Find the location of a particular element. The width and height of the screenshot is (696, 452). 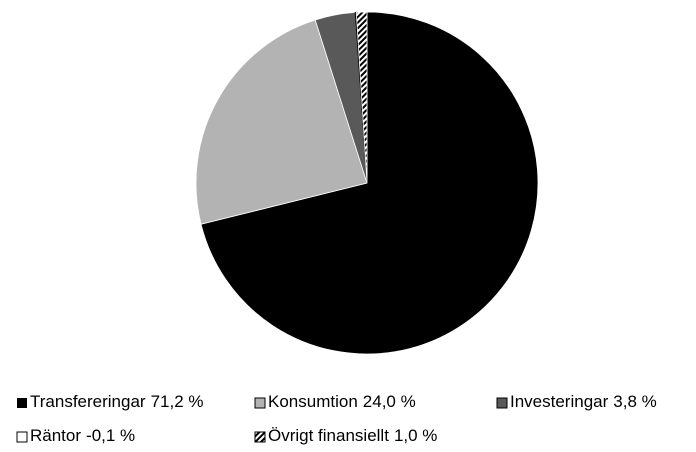

legend-value: 24,0 % is located at coordinates (389, 401).